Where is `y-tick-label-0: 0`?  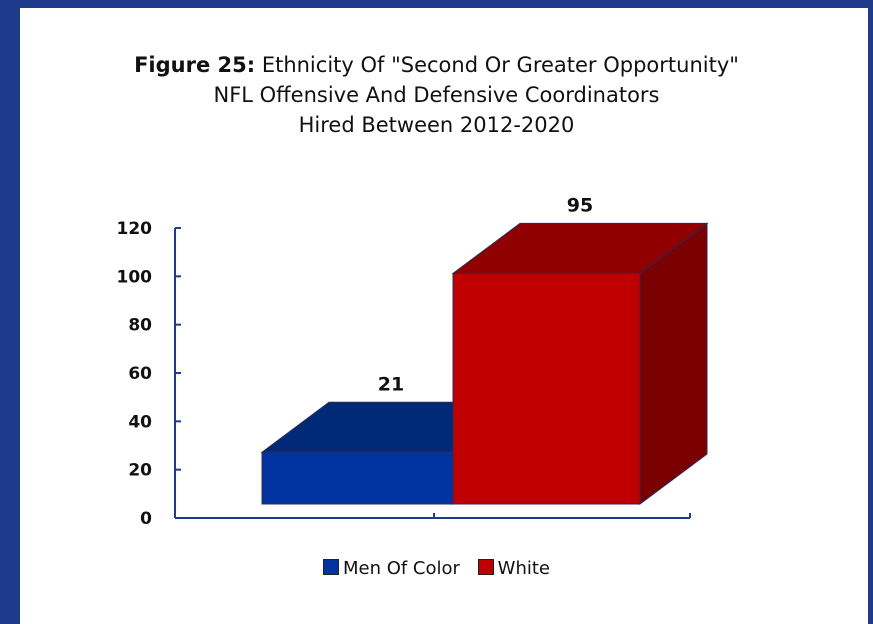 y-tick-label-0: 0 is located at coordinates (146, 519).